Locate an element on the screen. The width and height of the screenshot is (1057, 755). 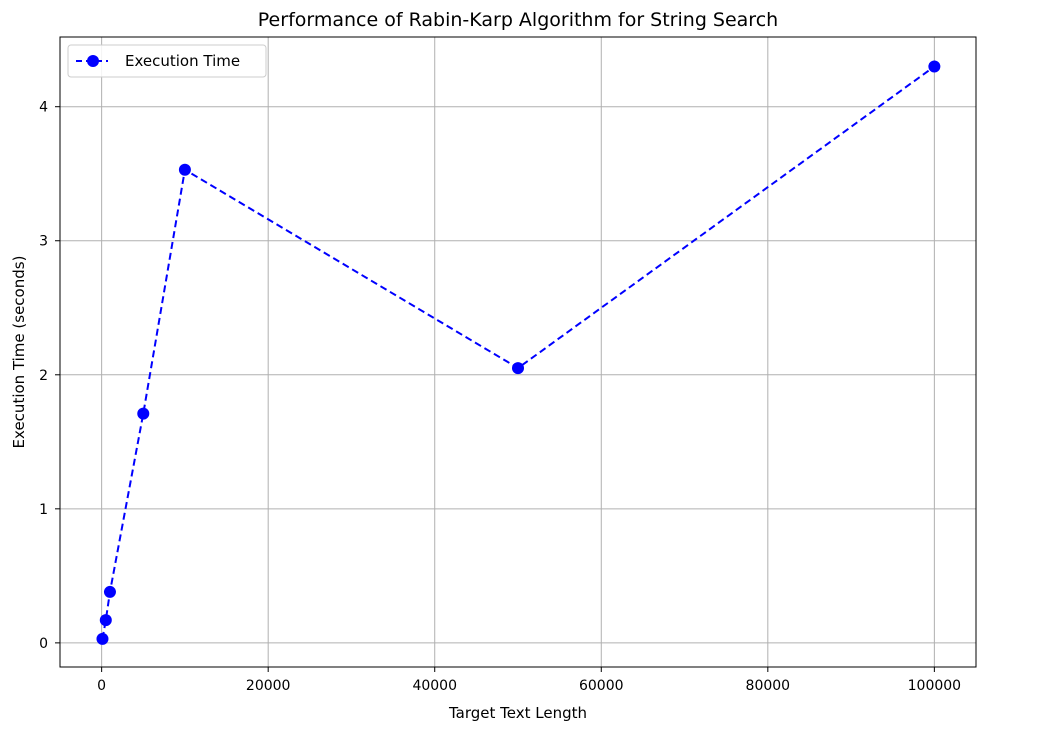
x-tick-label: 100000 is located at coordinates (934, 686).